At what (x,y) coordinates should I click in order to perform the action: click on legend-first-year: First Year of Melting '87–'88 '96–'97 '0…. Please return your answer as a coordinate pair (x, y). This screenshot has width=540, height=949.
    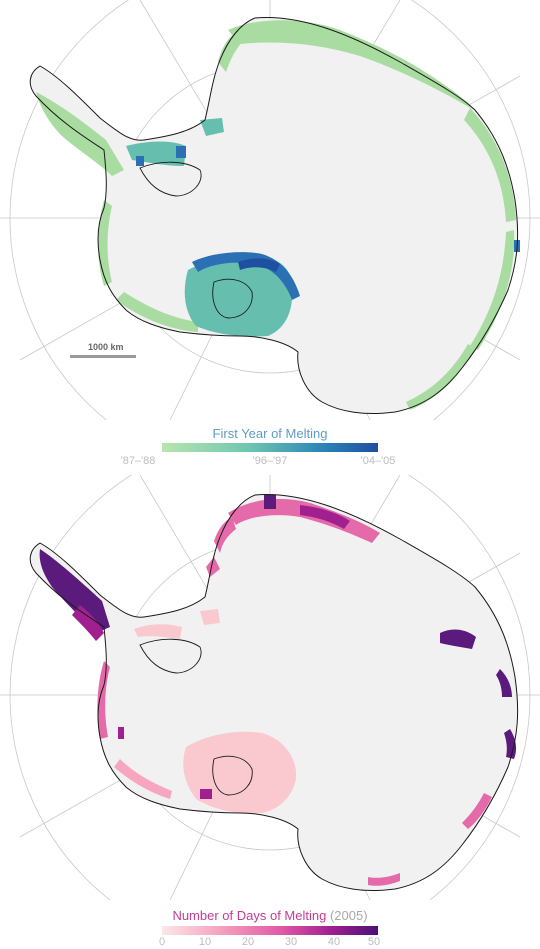
    Looking at the image, I should click on (270, 447).